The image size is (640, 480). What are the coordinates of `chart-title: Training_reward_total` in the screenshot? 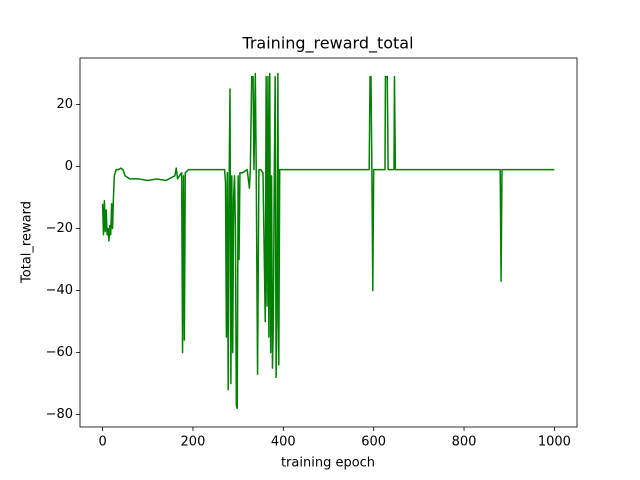 It's located at (327, 44).